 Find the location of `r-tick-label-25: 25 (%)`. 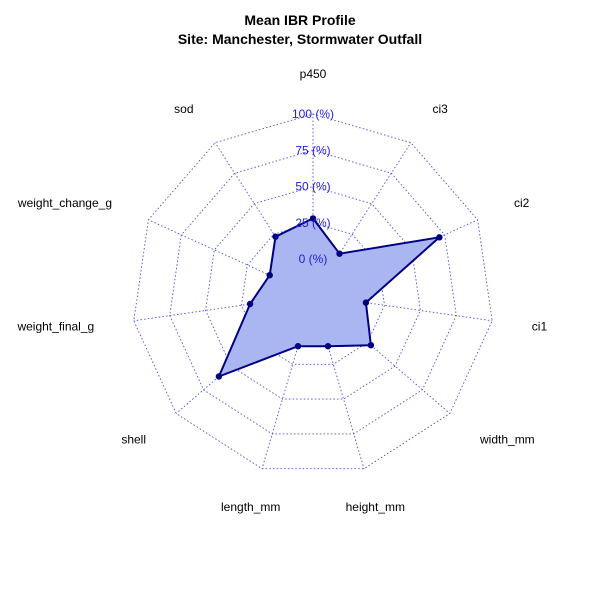

r-tick-label-25: 25 (%) is located at coordinates (312, 223).